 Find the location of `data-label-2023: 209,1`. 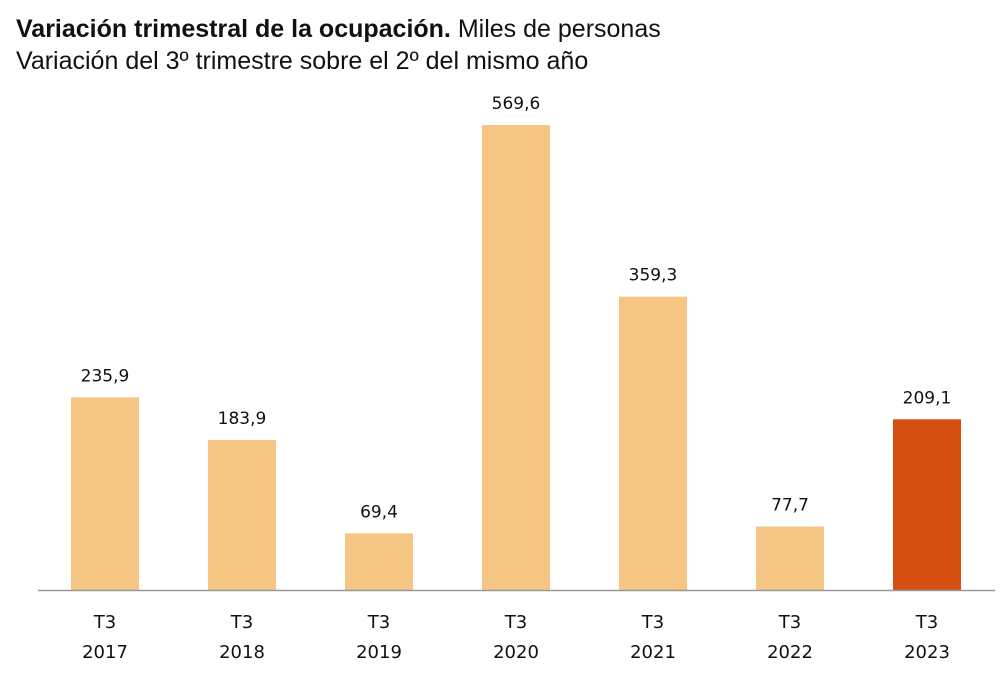

data-label-2023: 209,1 is located at coordinates (927, 398).